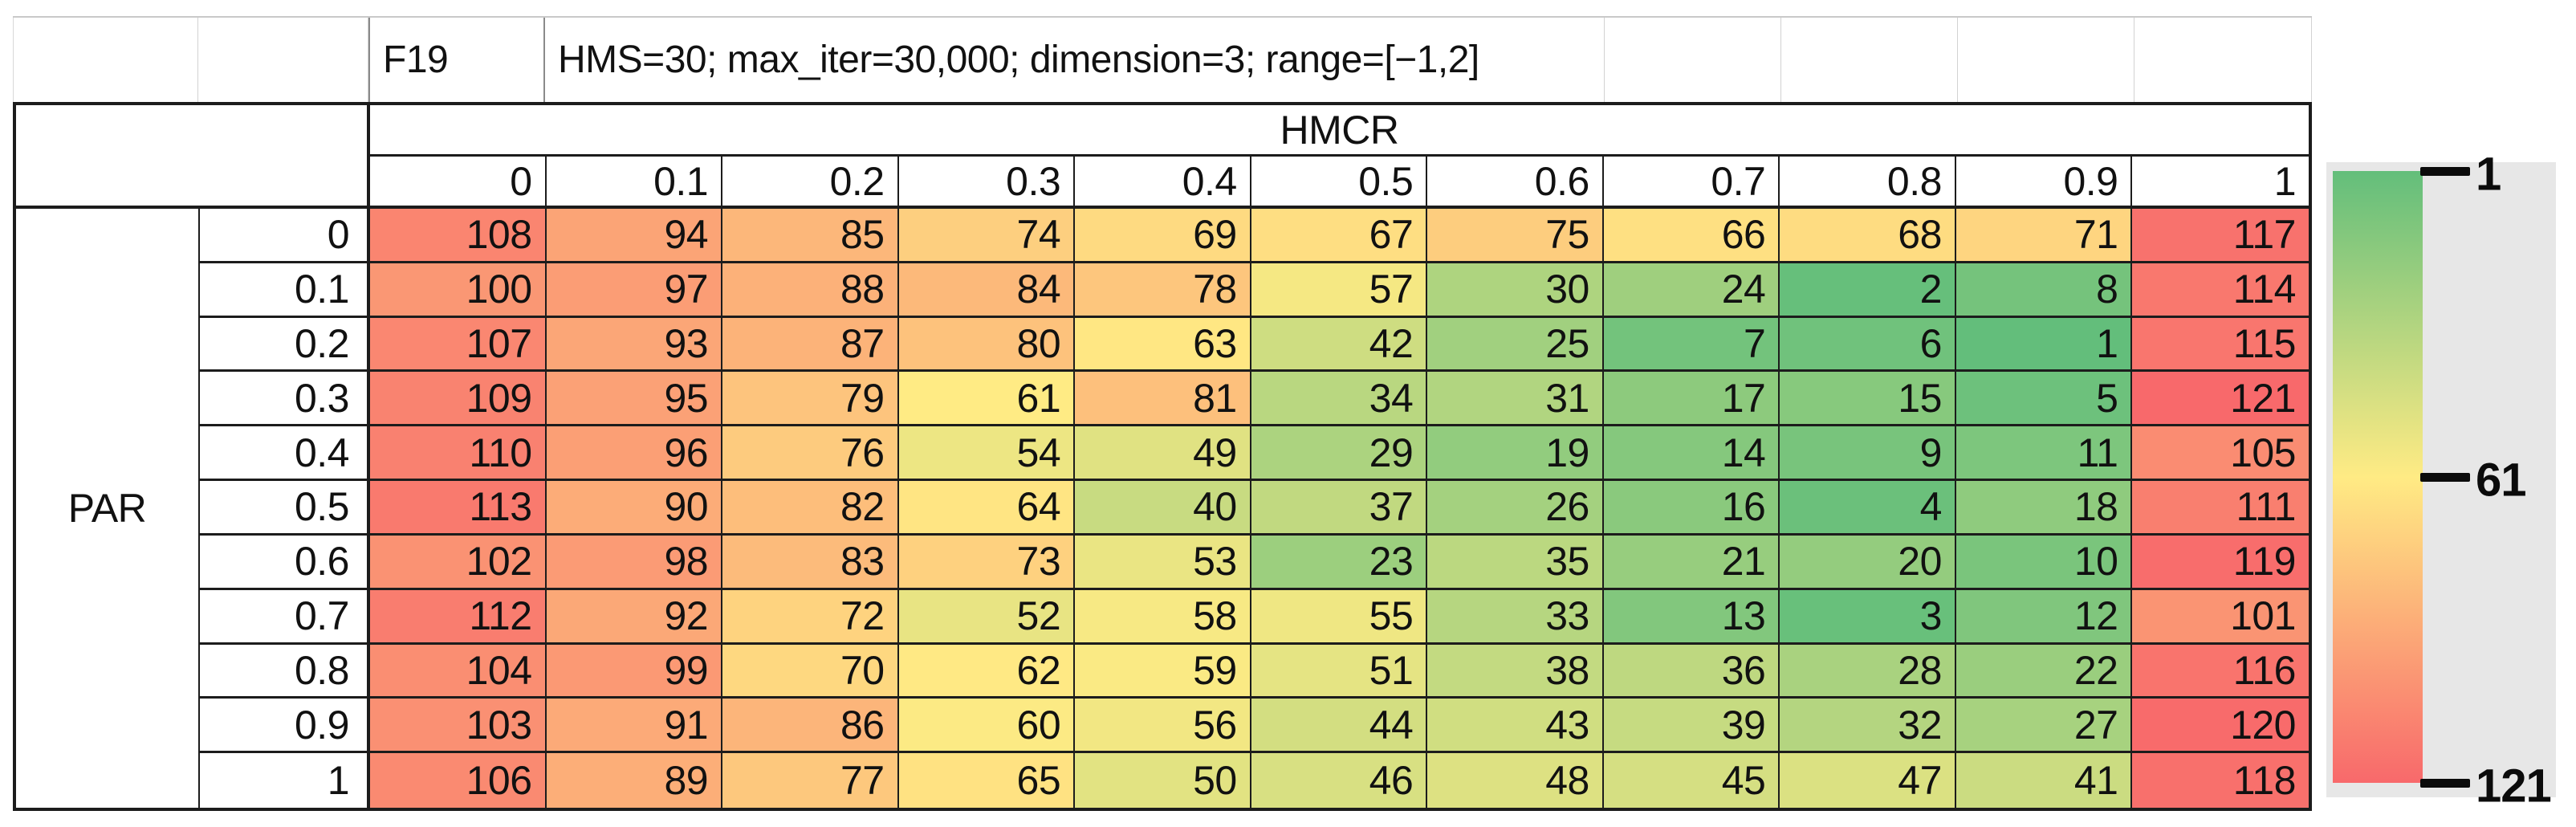 The image size is (2576, 827). I want to click on heat-cell: 74, so click(987, 236).